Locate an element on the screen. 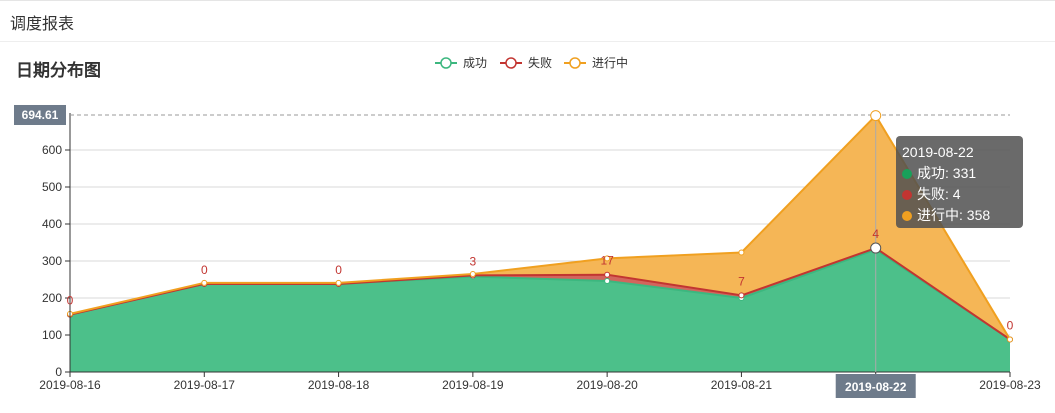 The height and width of the screenshot is (413, 1055). max-marker-badge is located at coordinates (40, 114).